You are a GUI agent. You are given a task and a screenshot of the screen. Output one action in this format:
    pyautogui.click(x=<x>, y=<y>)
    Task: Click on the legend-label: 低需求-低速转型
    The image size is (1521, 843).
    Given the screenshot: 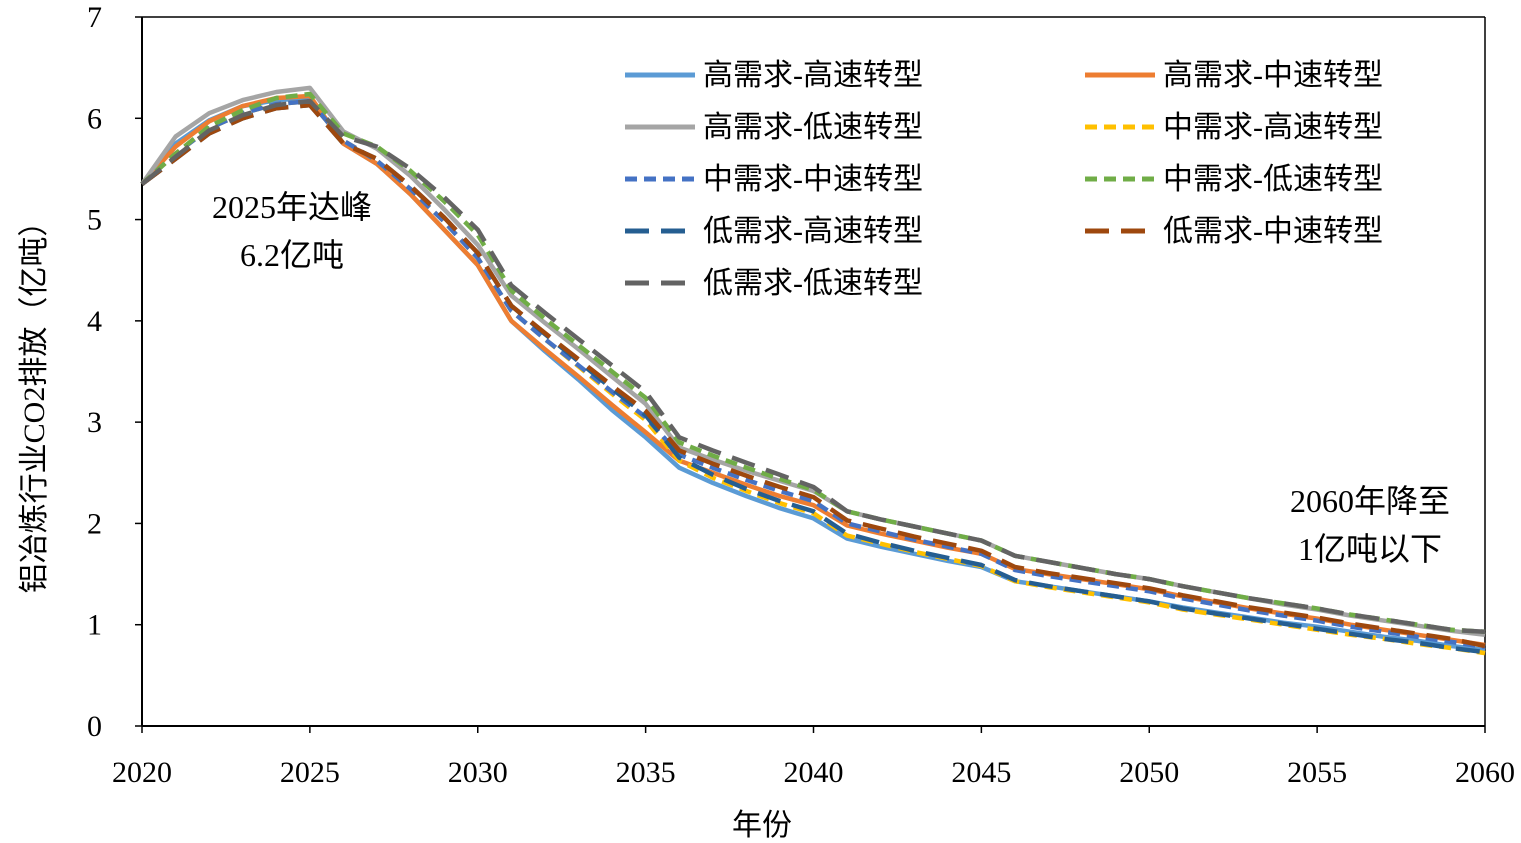 What is the action you would take?
    pyautogui.click(x=813, y=283)
    